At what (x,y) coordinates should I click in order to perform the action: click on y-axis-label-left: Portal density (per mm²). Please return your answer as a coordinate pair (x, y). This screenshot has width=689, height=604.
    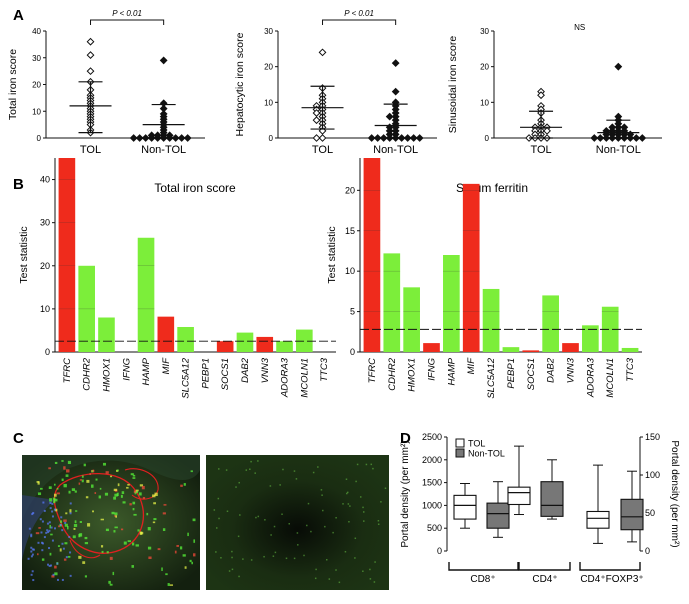
    Looking at the image, I should click on (405, 493).